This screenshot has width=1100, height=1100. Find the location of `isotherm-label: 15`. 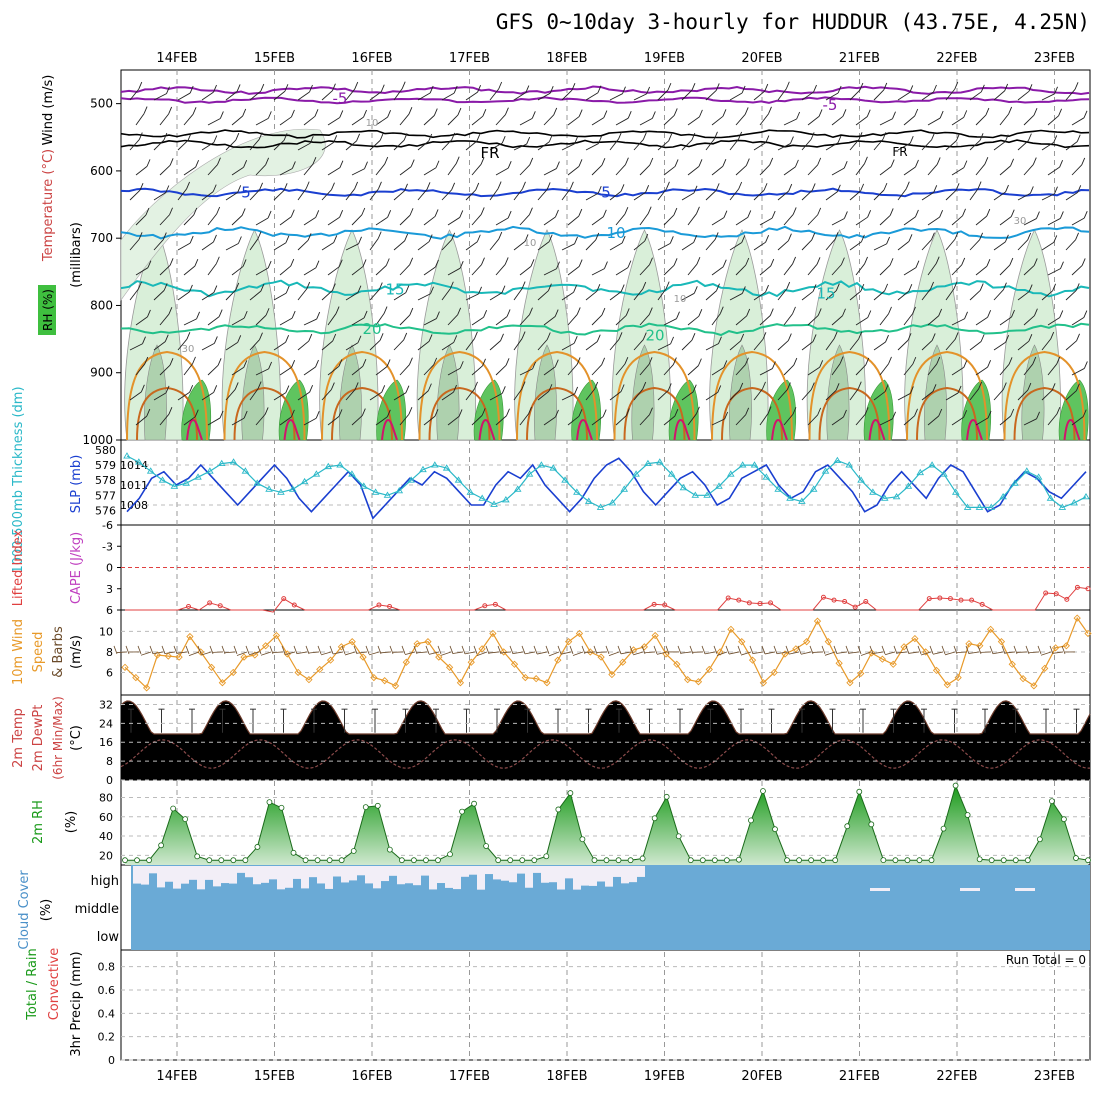

isotherm-label: 15 is located at coordinates (394, 289).